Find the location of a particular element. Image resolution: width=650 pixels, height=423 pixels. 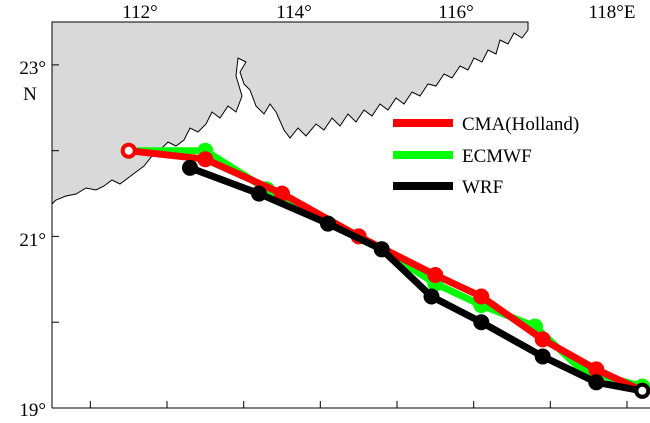

x-tick-114: 114° is located at coordinates (293, 12).